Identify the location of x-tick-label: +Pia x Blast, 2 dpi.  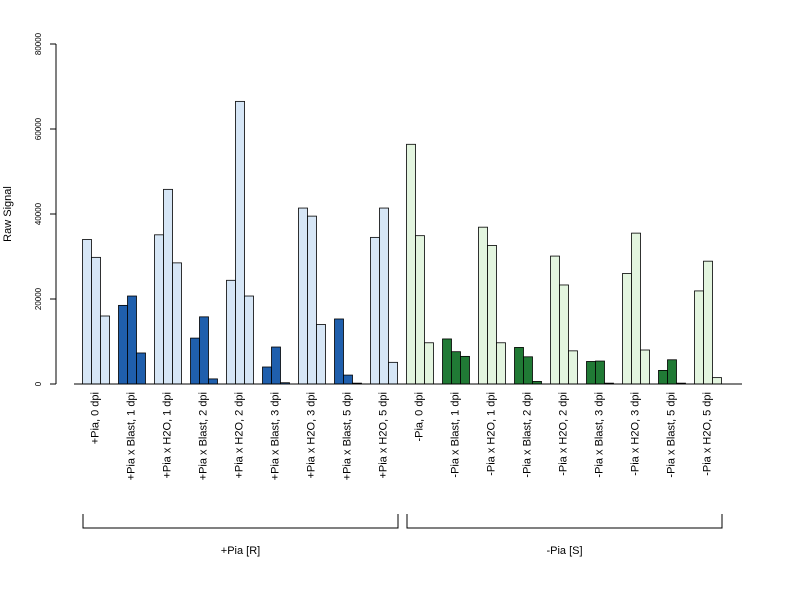
(204, 436).